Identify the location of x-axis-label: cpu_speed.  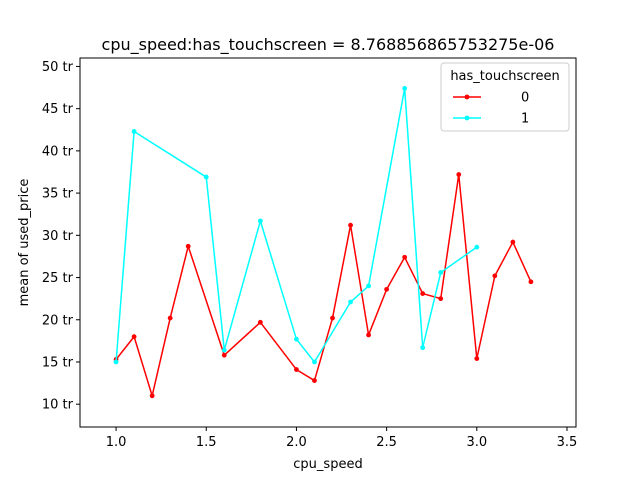
(327, 464).